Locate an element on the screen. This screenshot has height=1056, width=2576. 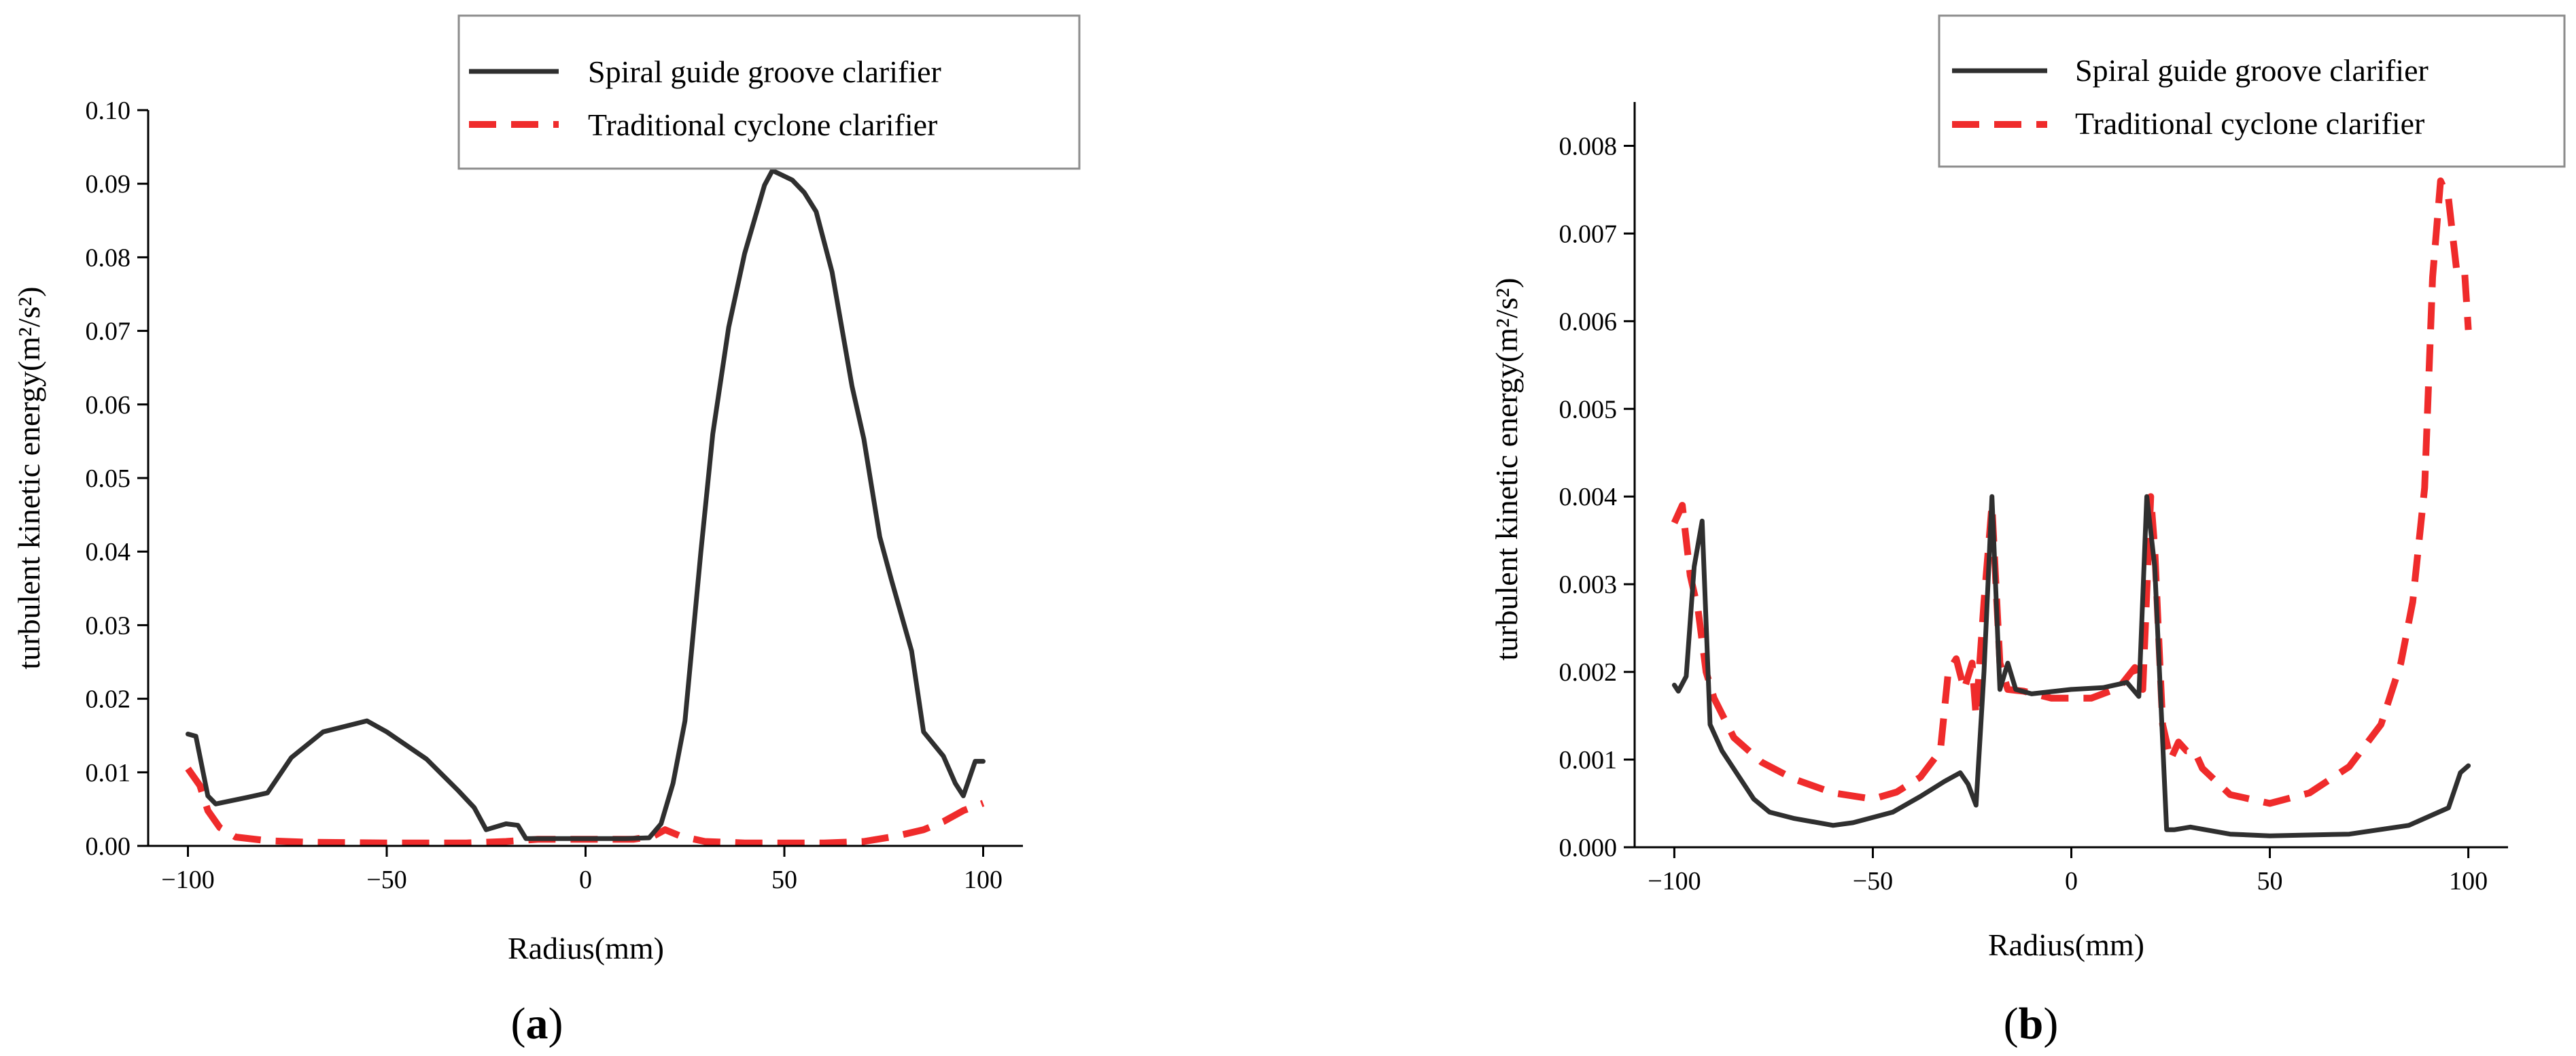
chart-b-y-tick-label: 0.008 is located at coordinates (1588, 146).